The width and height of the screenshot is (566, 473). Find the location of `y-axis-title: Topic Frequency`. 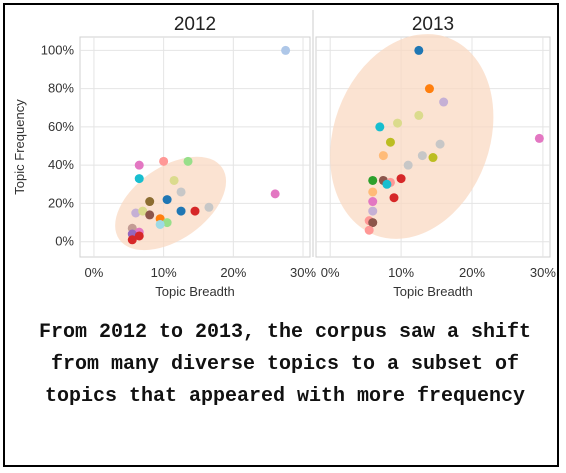

y-axis-title: Topic Frequency is located at coordinates (19, 147).